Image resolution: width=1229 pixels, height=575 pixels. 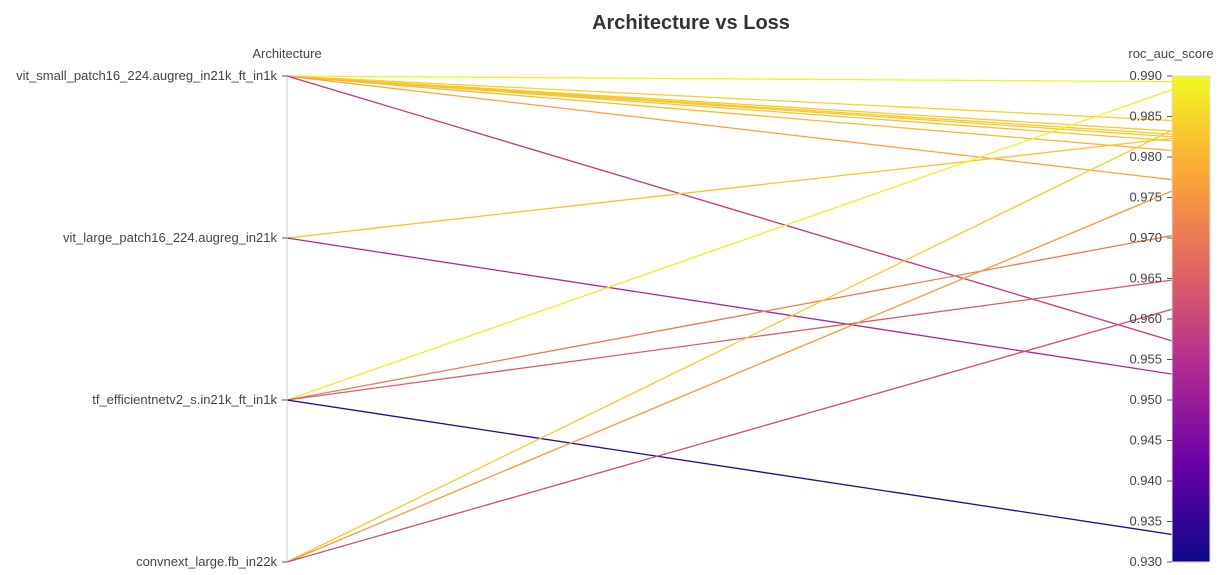 What do you see at coordinates (1145, 278) in the screenshot?
I see `right-tick-label: 0.965` at bounding box center [1145, 278].